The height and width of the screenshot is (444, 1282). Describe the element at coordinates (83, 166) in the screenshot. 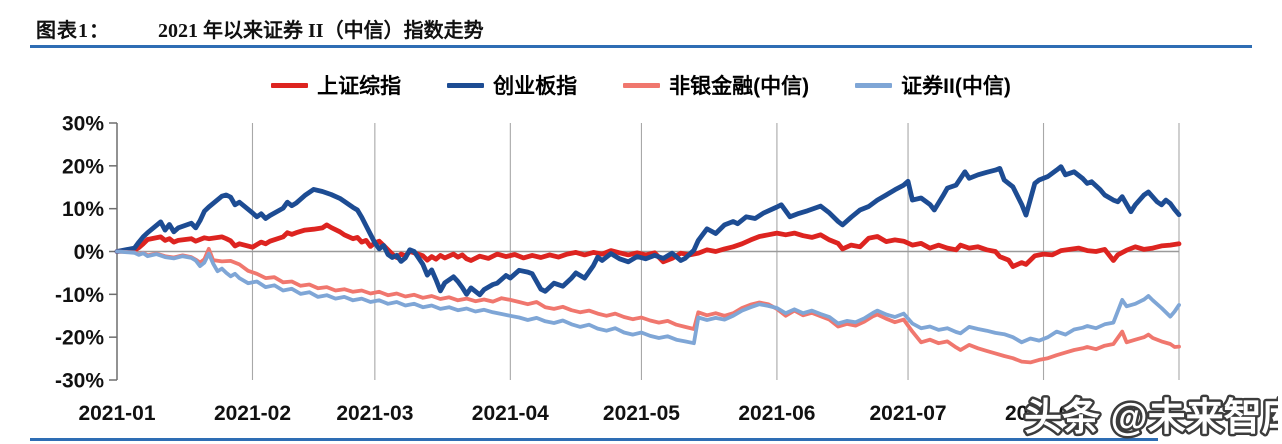

I see `y-axis-label: 20%` at that location.